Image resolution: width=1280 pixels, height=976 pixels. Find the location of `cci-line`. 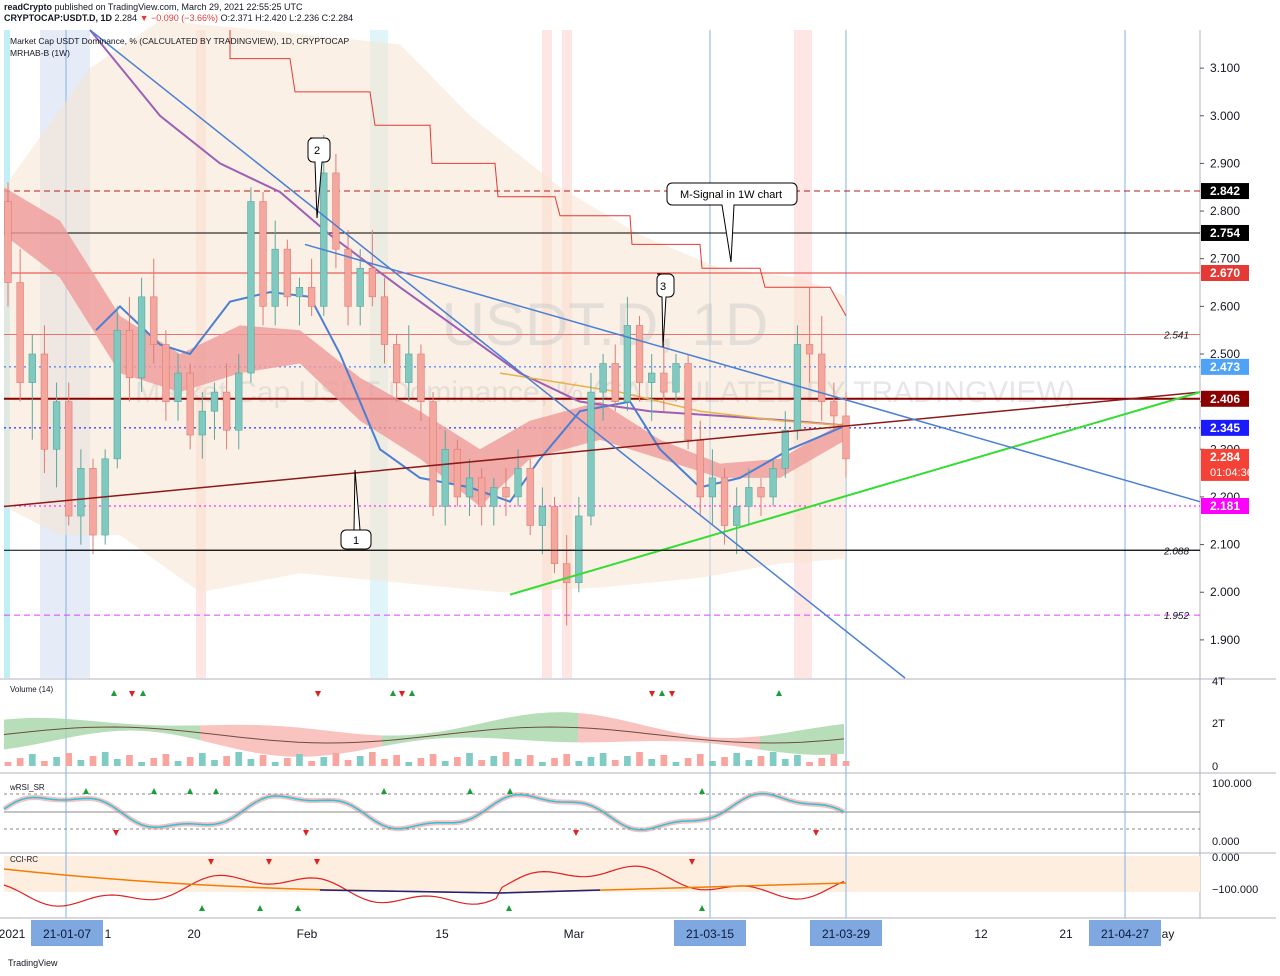

cci-line is located at coordinates (424, 886).